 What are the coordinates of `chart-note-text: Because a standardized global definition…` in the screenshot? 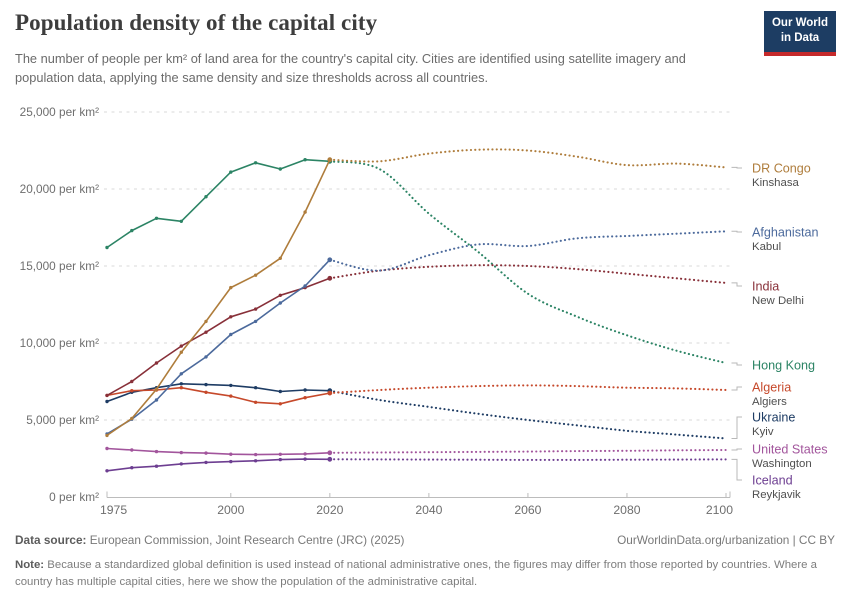 It's located at (416, 573).